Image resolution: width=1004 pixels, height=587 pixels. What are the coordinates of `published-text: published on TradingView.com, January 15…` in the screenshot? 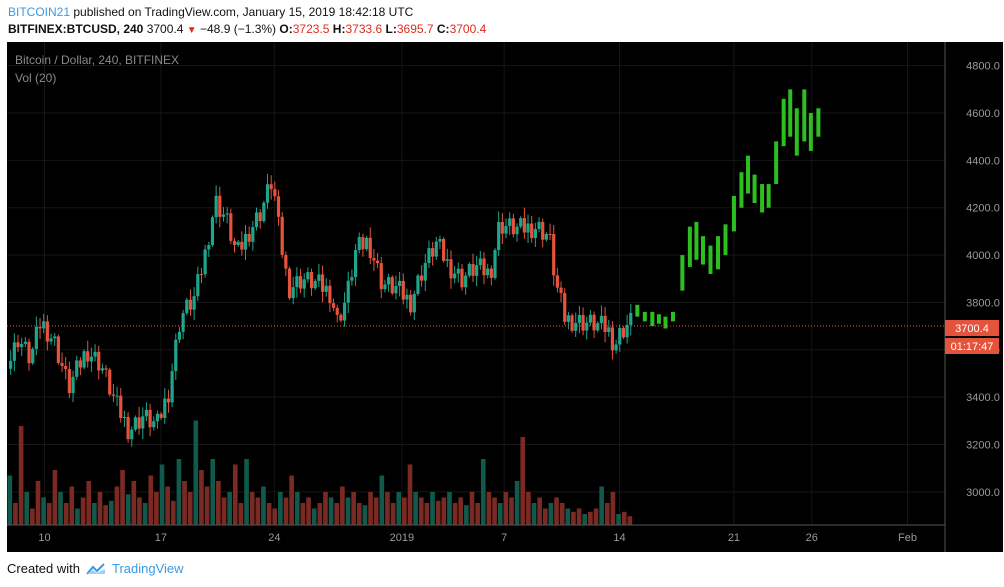 It's located at (242, 12).